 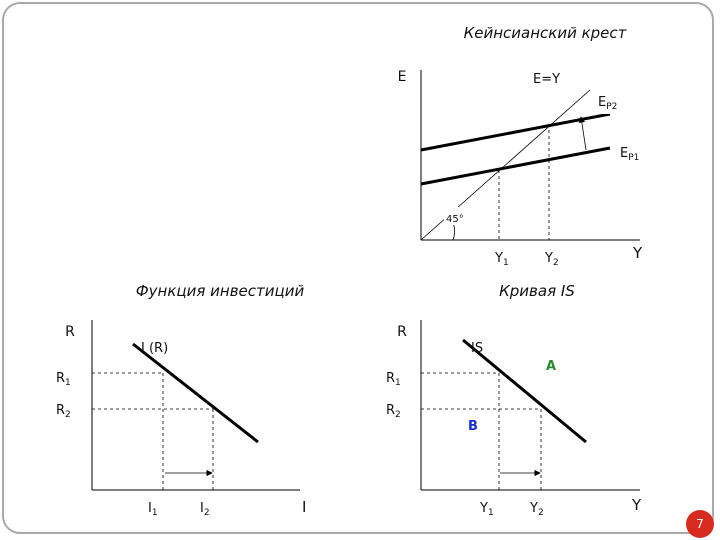 I want to click on is-axis-y: Y, so click(x=636, y=505).